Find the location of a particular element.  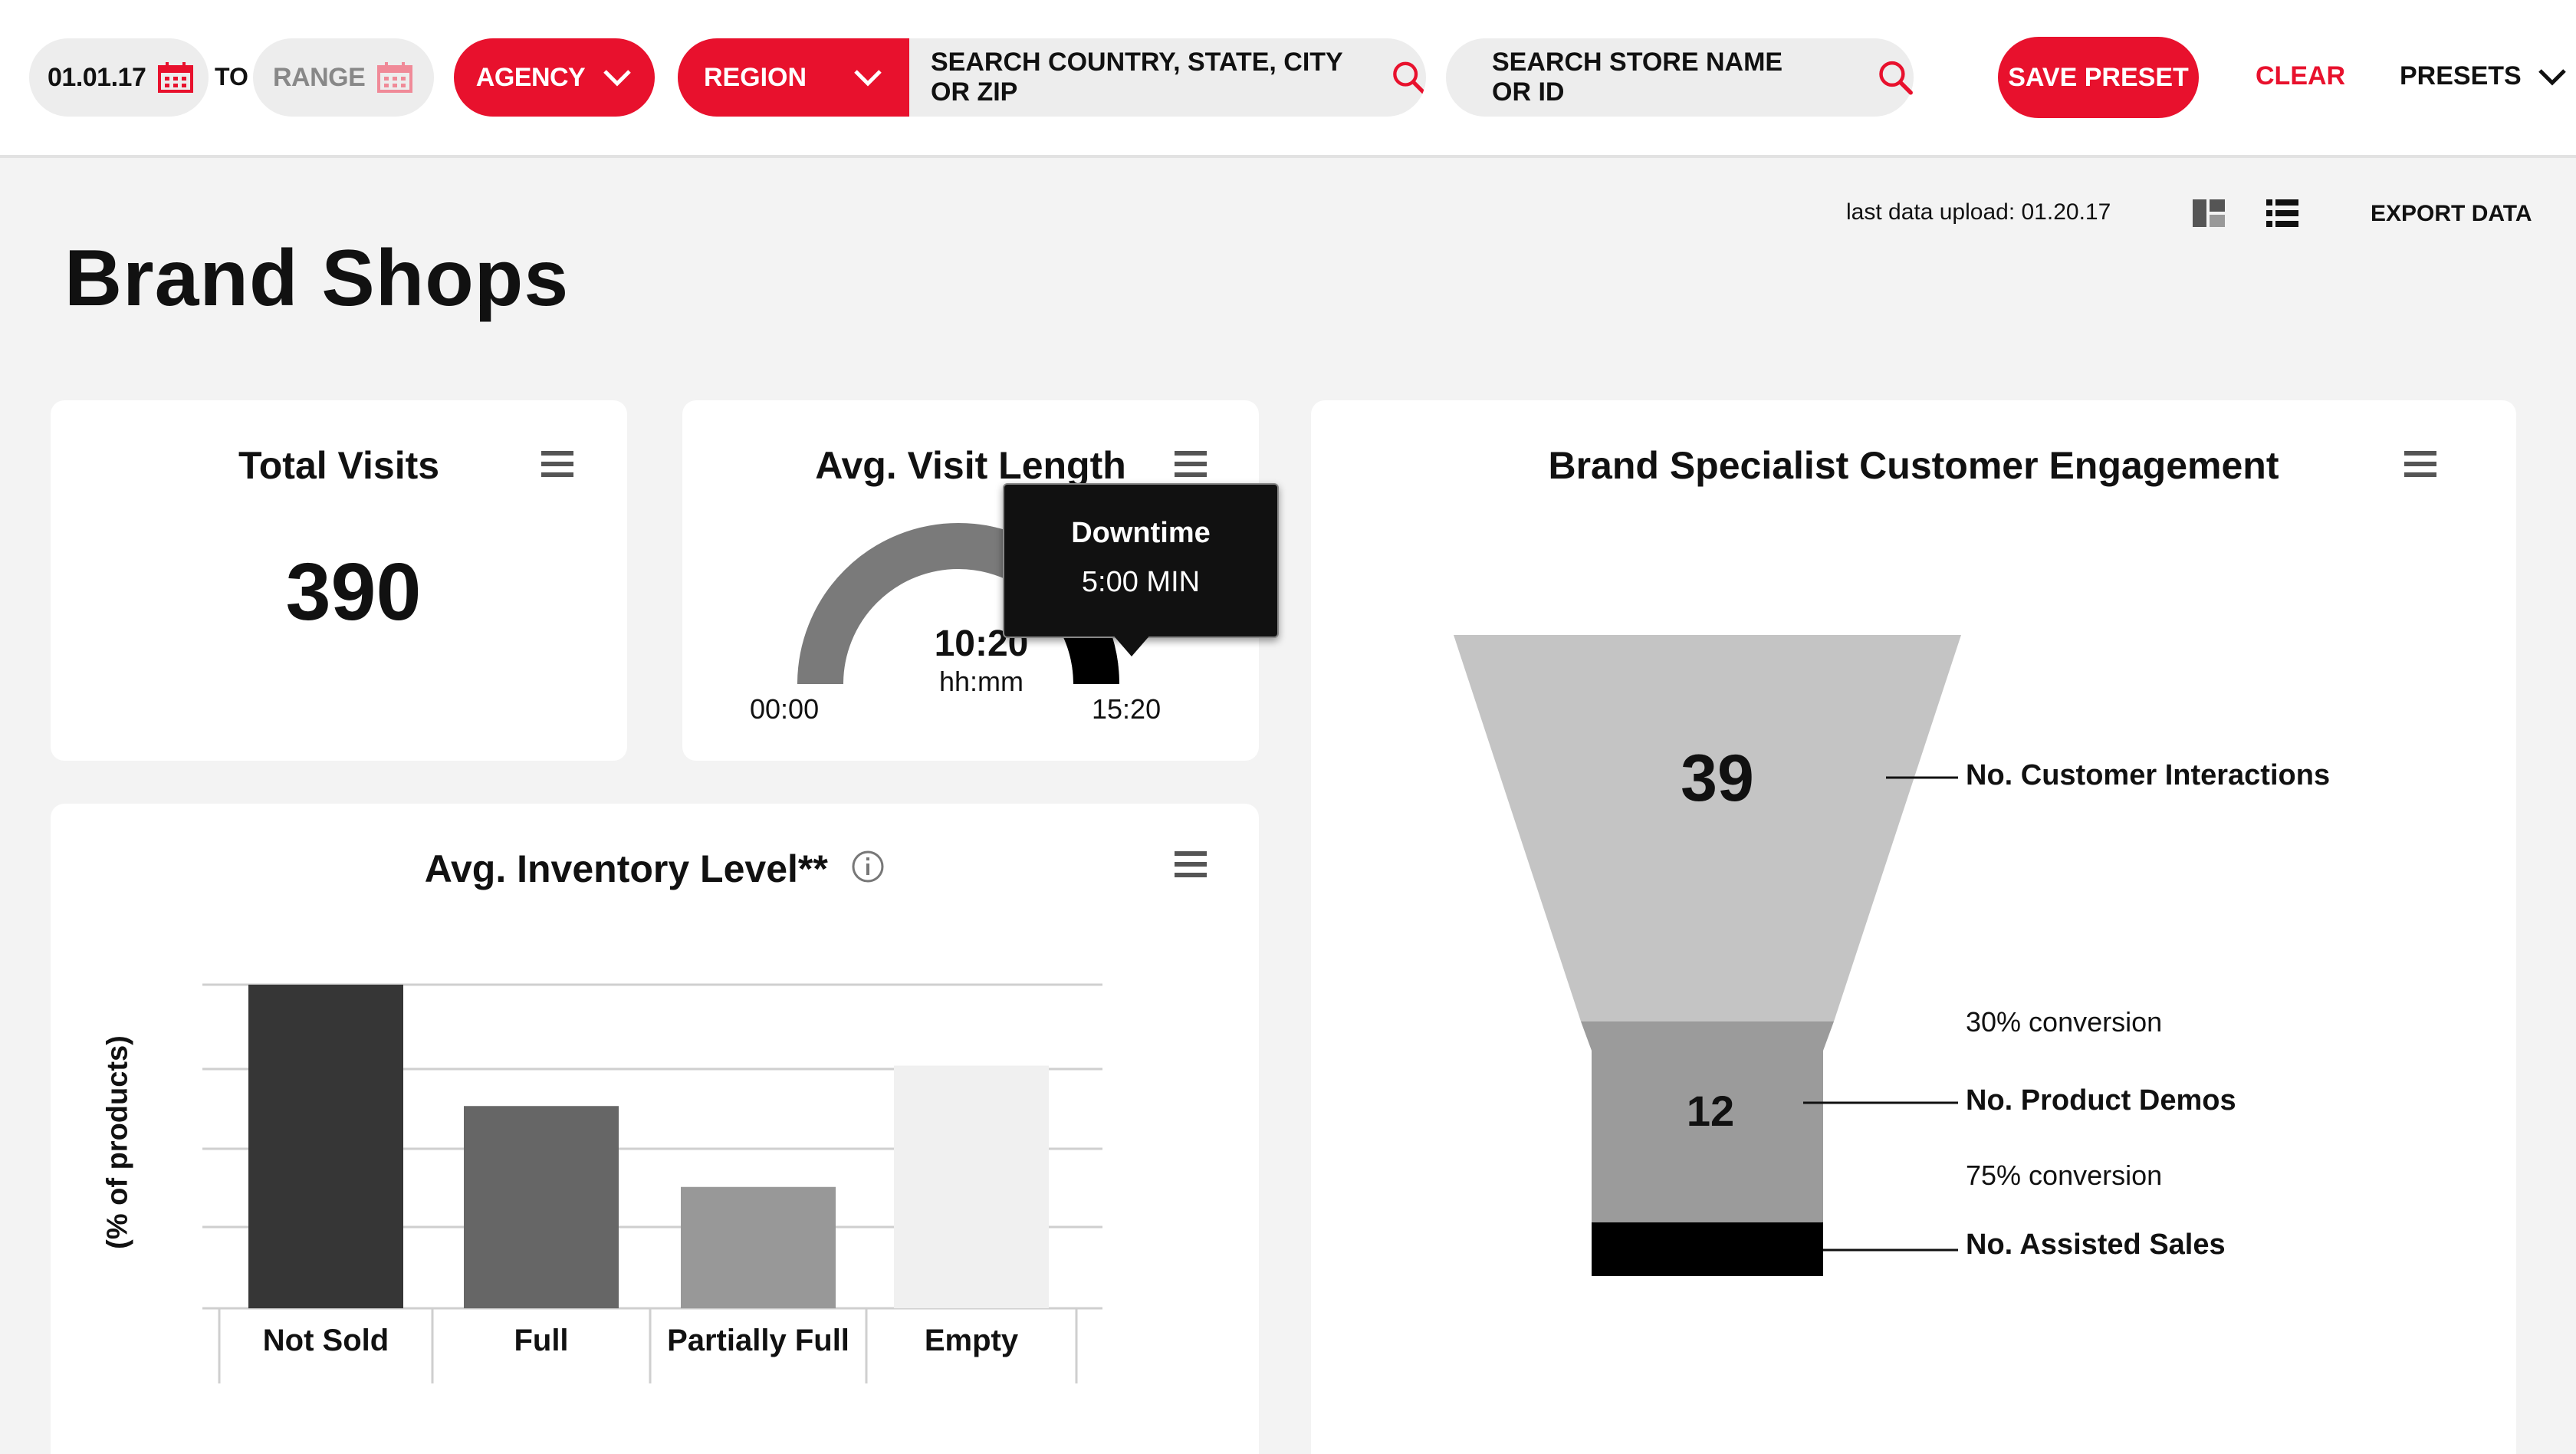

date-range-picker: RANGE is located at coordinates (343, 77).